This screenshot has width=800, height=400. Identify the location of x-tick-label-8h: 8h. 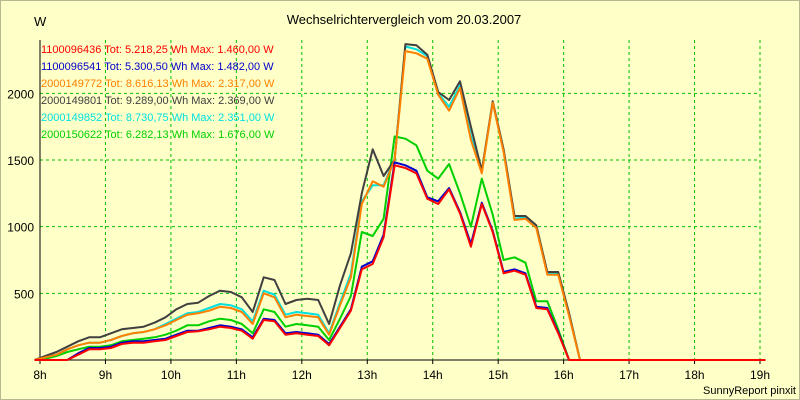
(39, 375).